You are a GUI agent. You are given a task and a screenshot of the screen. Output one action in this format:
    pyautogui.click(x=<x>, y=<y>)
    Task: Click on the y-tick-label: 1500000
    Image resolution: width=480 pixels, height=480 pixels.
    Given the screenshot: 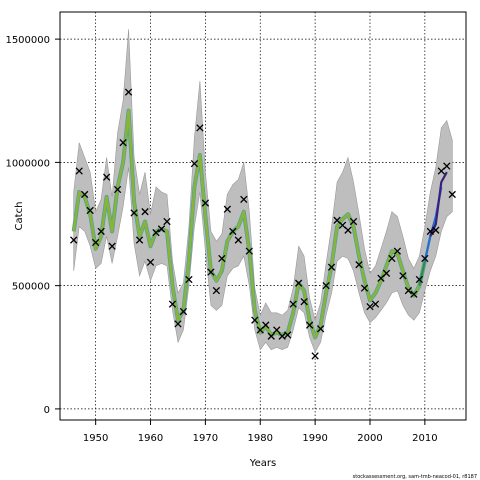 What is the action you would take?
    pyautogui.click(x=27, y=40)
    